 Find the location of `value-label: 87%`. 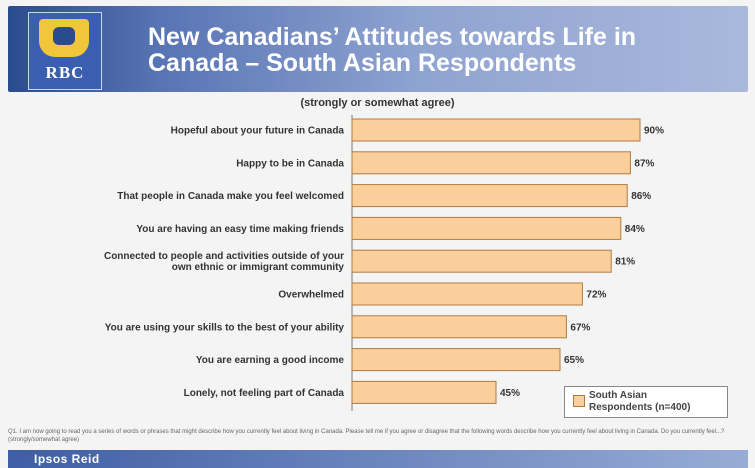

value-label: 87% is located at coordinates (644, 163).